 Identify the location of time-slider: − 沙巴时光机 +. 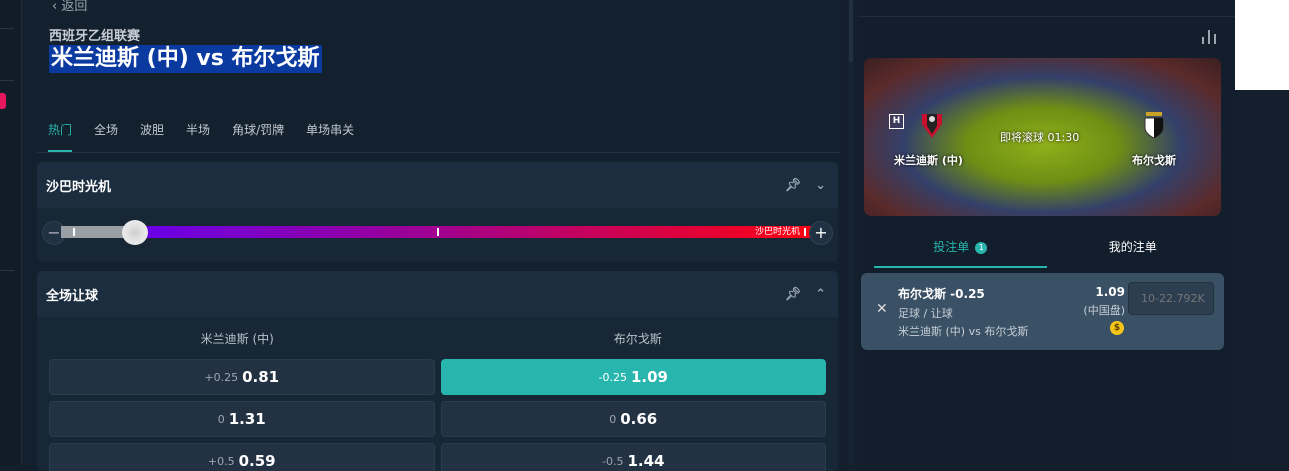
(437, 235).